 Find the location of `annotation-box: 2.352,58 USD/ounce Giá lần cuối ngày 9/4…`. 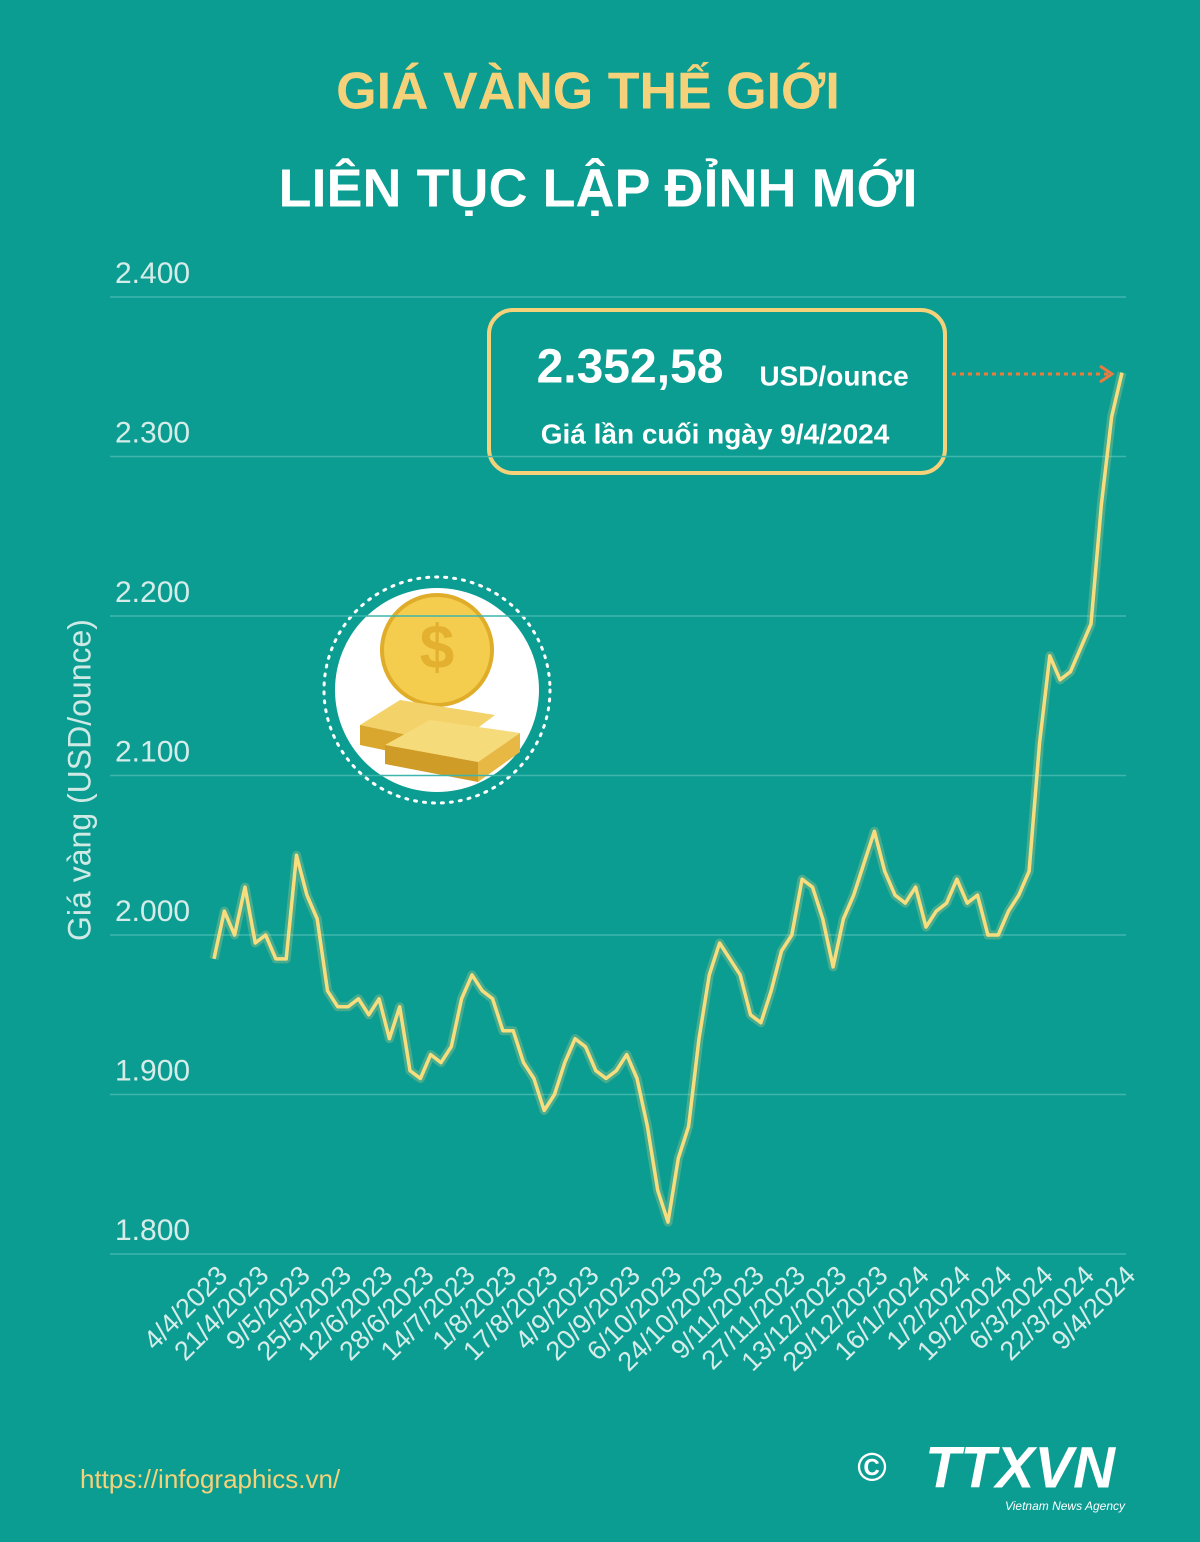

annotation-box: 2.352,58 USD/ounce Giá lần cuối ngày 9/4… is located at coordinates (801, 391).